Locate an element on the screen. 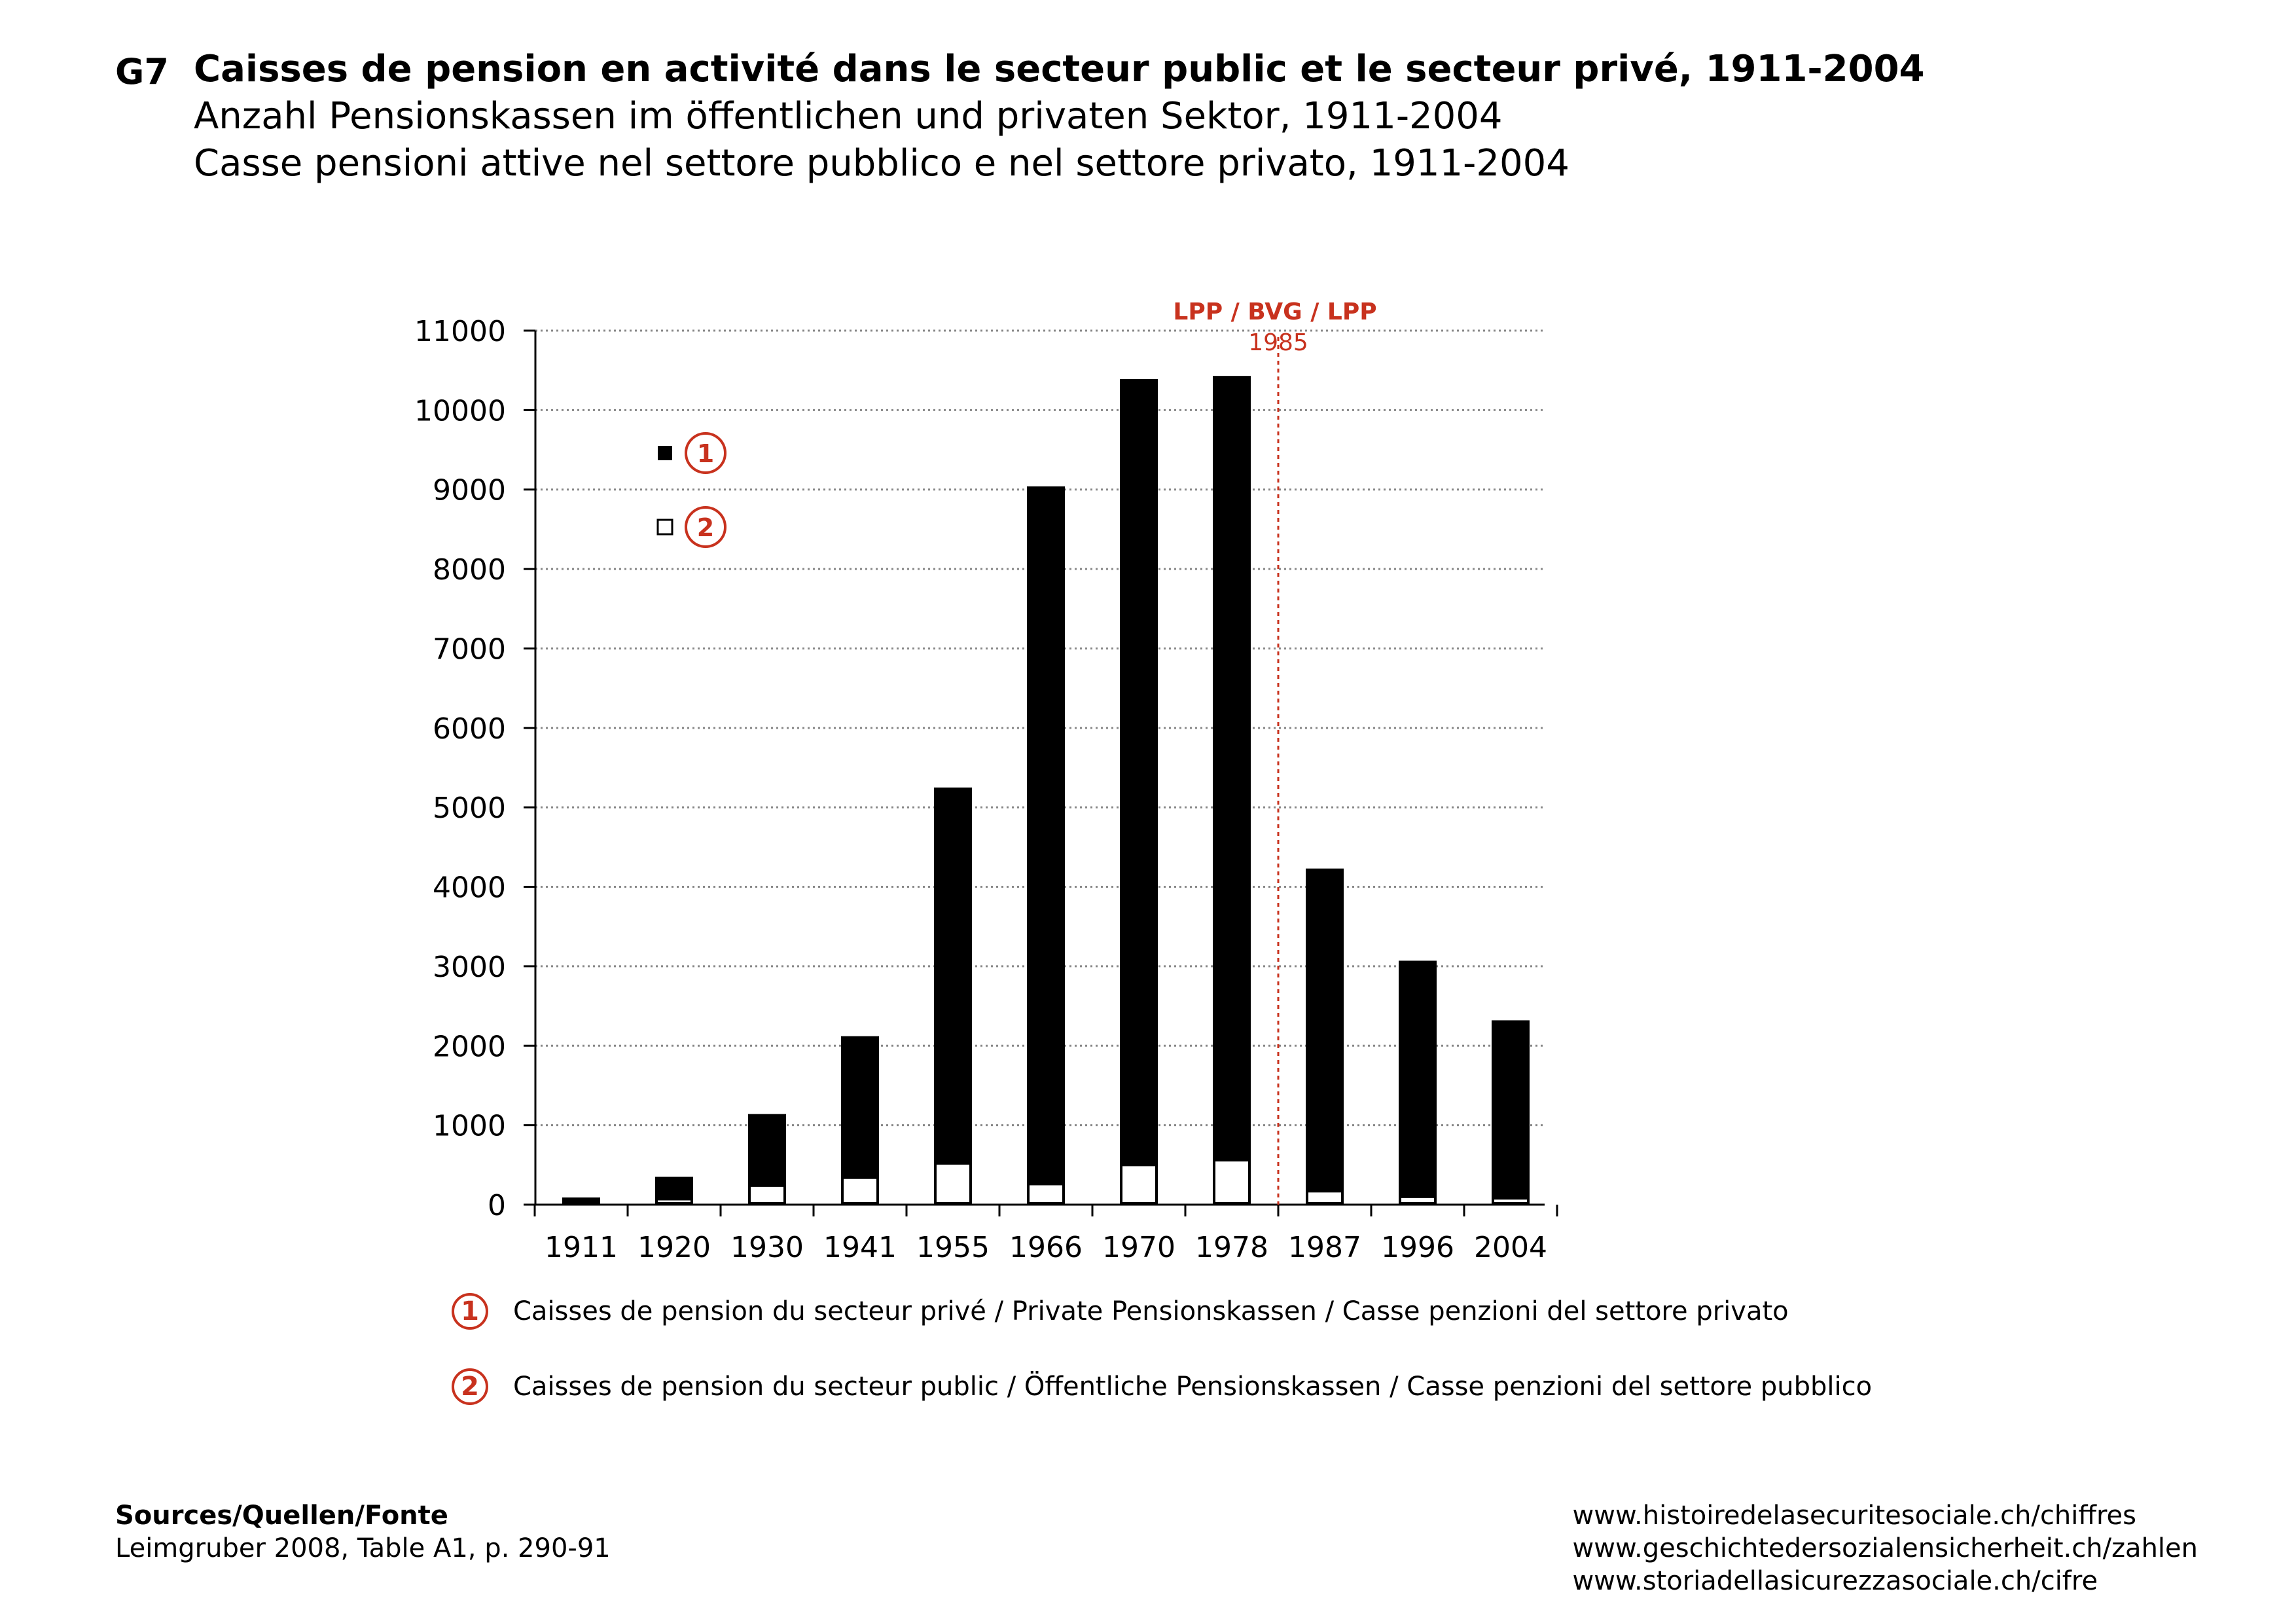 The width and height of the screenshot is (2296, 1623). legend-badge-circle-public is located at coordinates (705, 527).